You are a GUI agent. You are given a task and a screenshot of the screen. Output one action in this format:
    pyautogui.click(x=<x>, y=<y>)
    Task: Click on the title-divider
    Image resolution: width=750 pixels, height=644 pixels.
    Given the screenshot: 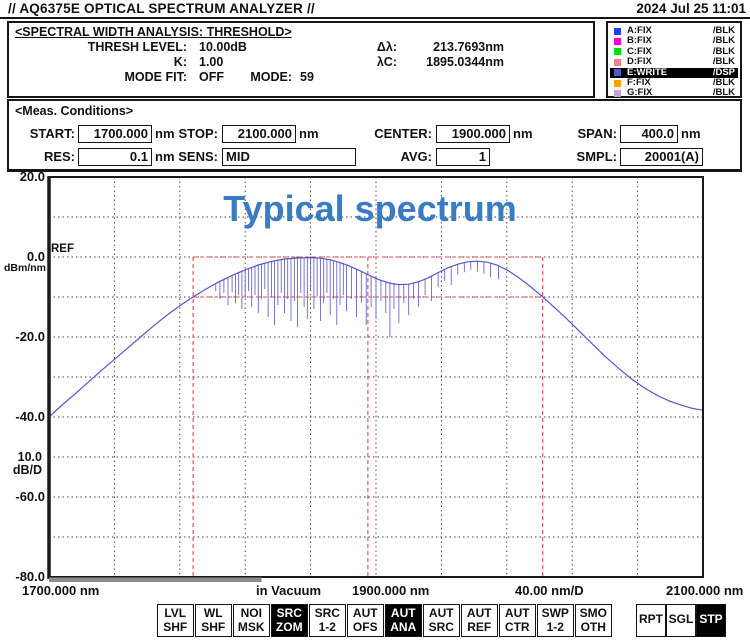 What is the action you would take?
    pyautogui.click(x=375, y=18)
    